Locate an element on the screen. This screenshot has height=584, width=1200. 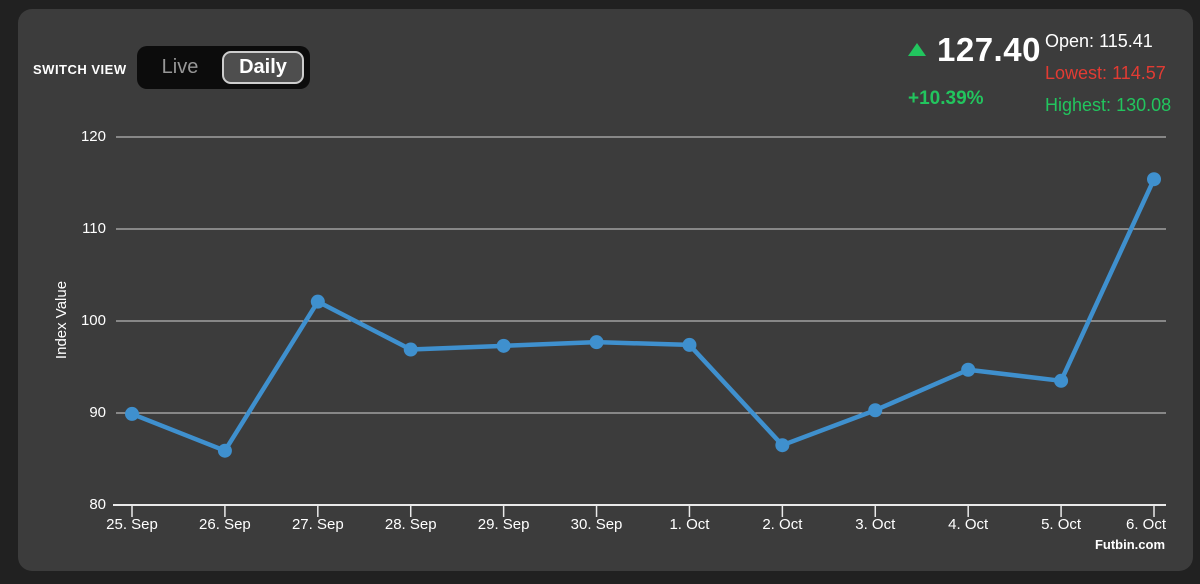
lowest-stat-value: 114.57 is located at coordinates (1139, 73).